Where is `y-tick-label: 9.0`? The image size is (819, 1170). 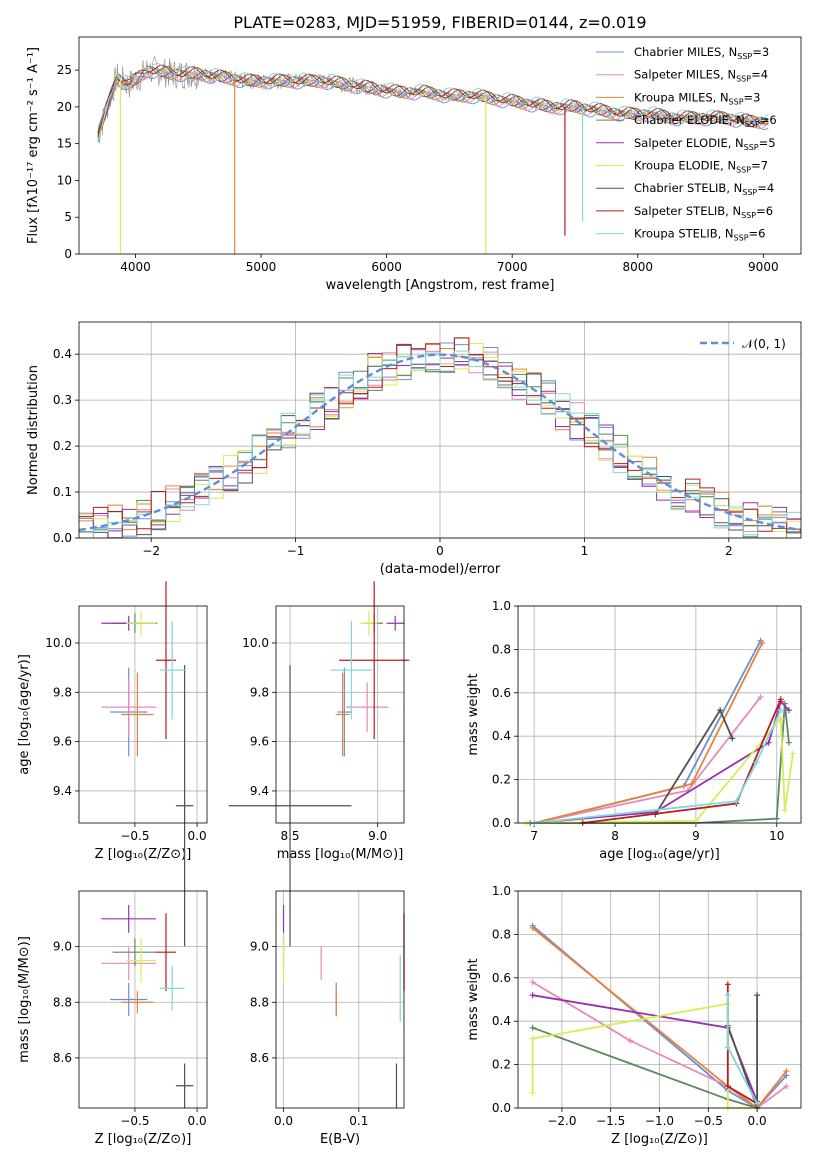 y-tick-label: 9.0 is located at coordinates (259, 947).